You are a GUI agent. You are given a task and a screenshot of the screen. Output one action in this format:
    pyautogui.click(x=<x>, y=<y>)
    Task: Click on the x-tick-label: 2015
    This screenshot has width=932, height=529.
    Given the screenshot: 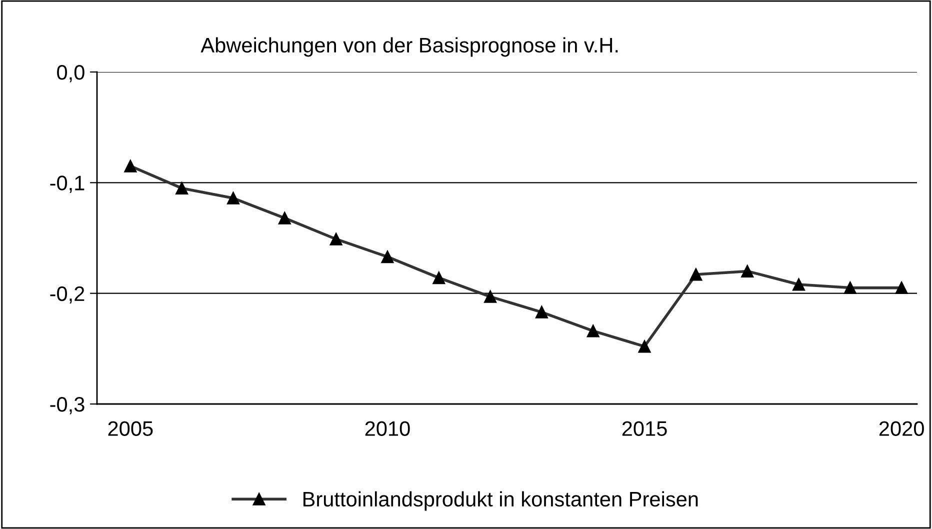 What is the action you would take?
    pyautogui.click(x=644, y=428)
    